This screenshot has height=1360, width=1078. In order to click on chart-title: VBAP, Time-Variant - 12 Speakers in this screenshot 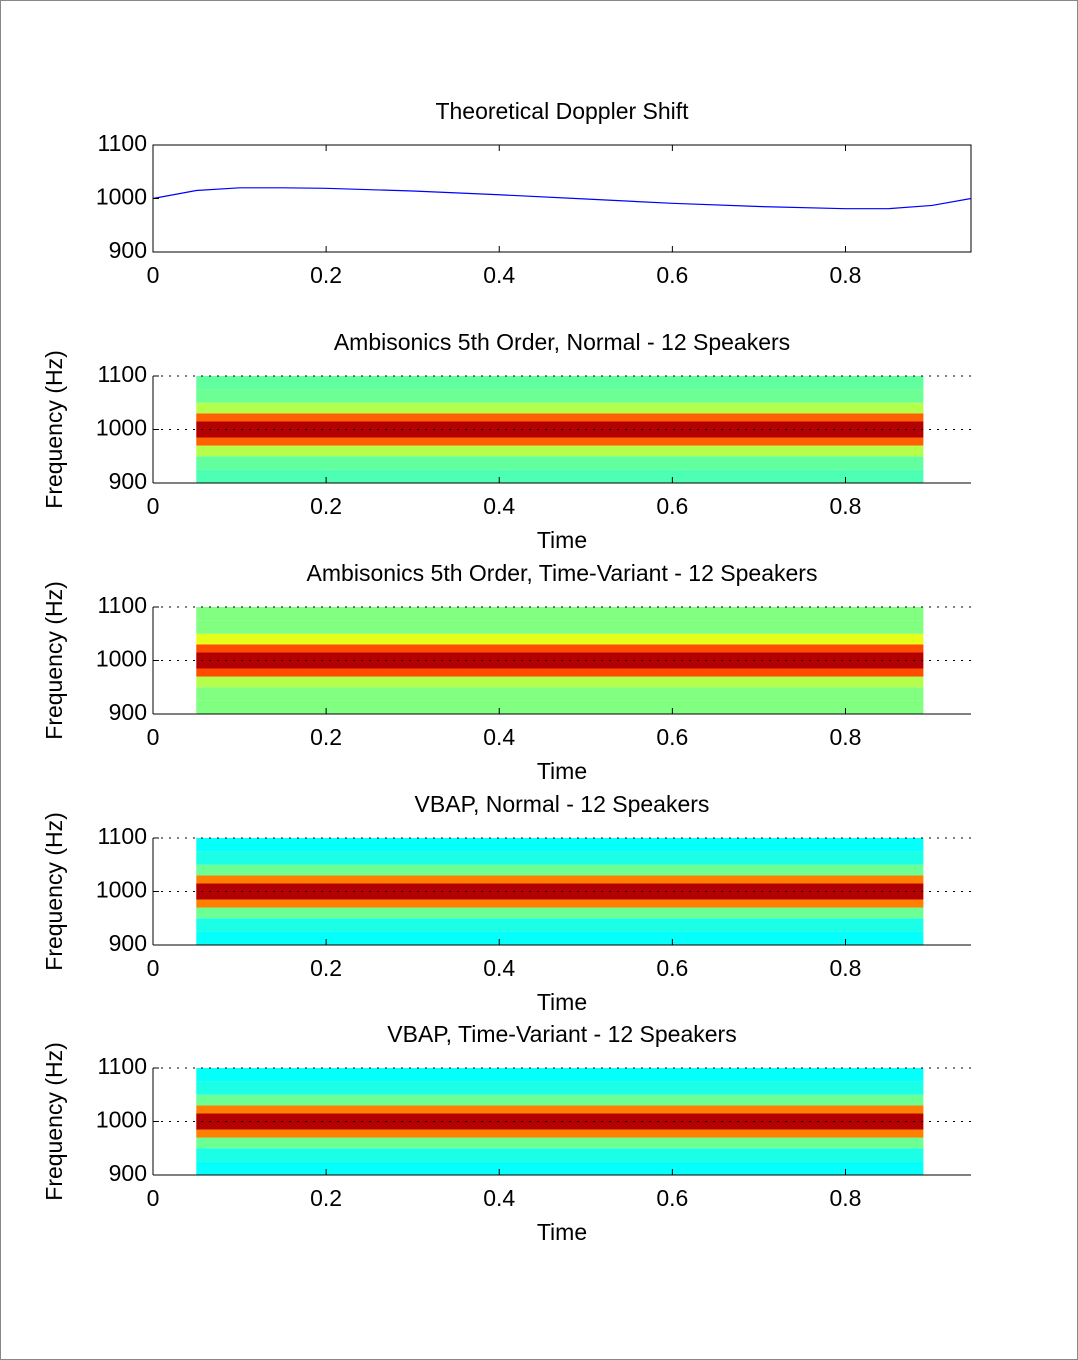, I will do `click(561, 1034)`.